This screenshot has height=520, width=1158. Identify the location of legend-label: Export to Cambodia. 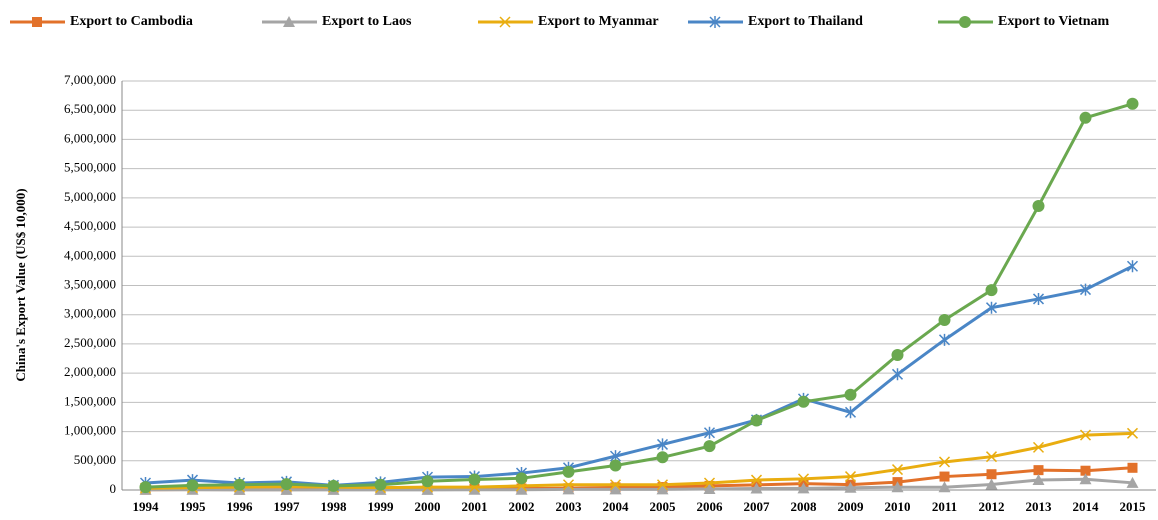
(131, 21).